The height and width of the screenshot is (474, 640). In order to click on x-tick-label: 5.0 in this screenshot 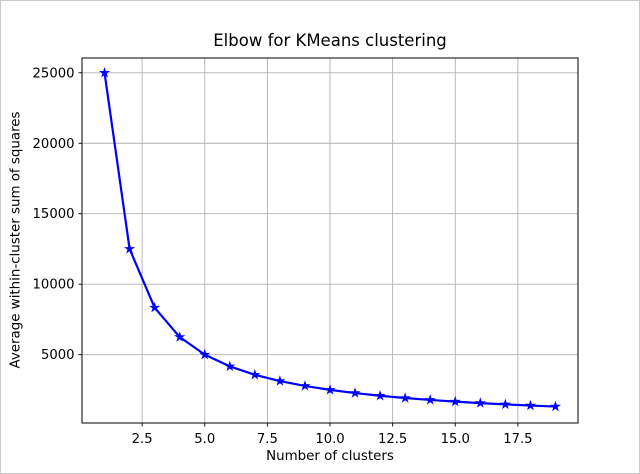, I will do `click(204, 439)`.